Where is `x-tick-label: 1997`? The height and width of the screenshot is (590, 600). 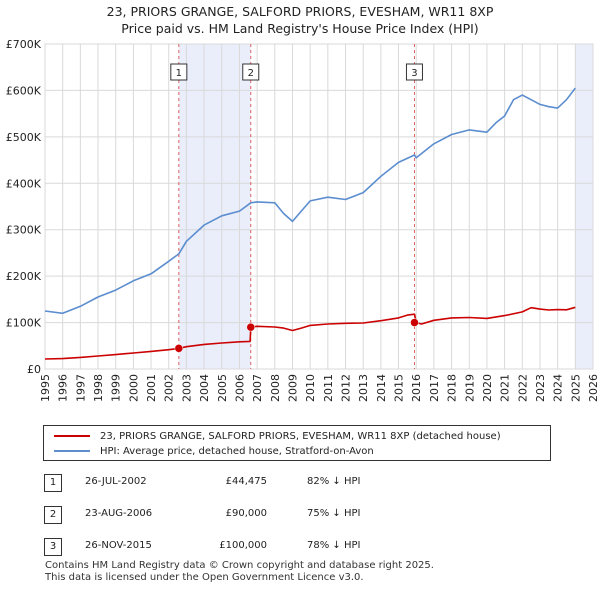 x-tick-label: 1997 is located at coordinates (80, 388).